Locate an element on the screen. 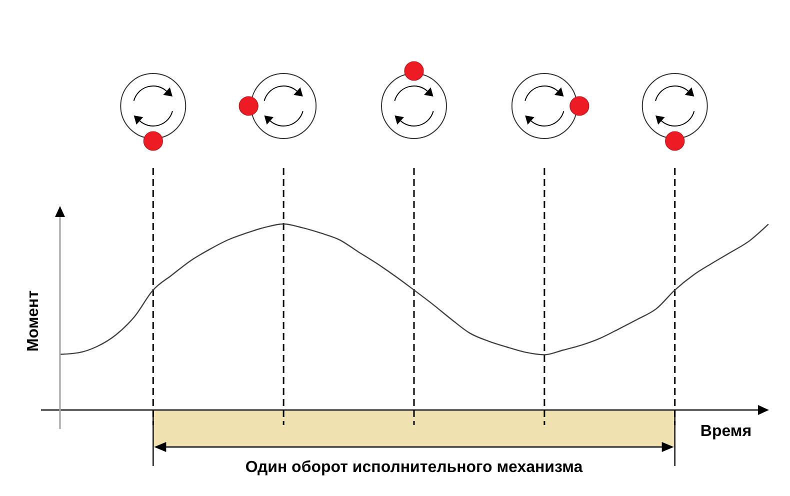  x-axis-title: Время is located at coordinates (726, 431).